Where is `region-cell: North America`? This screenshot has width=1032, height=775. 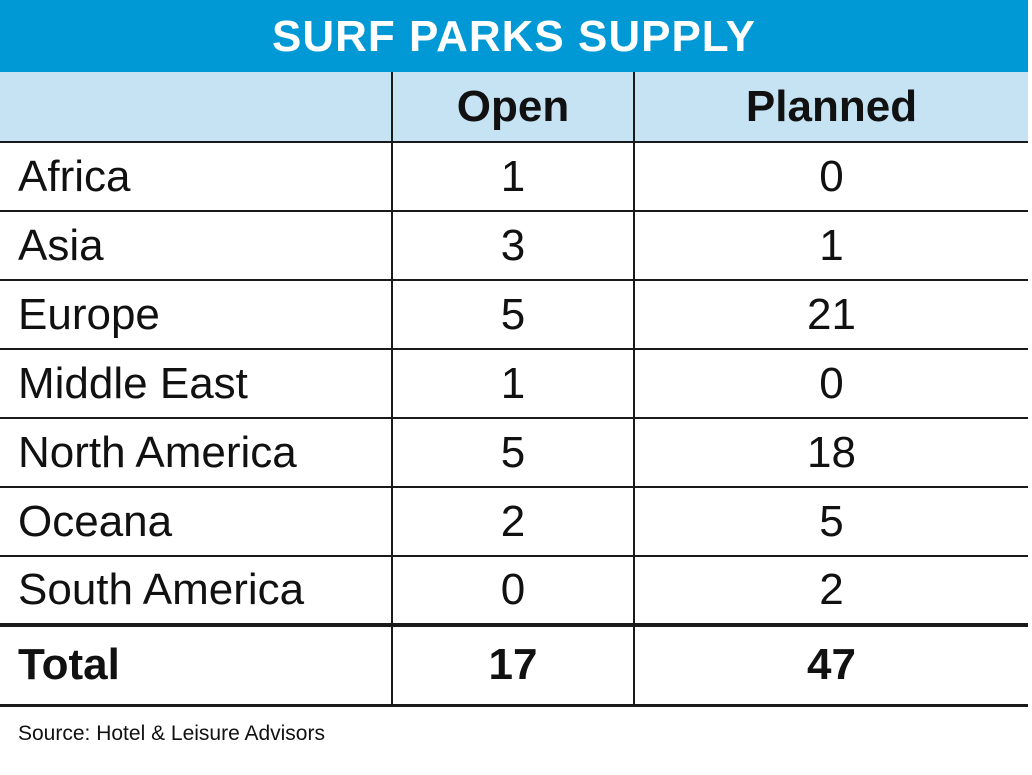 region-cell: North America is located at coordinates (196, 453).